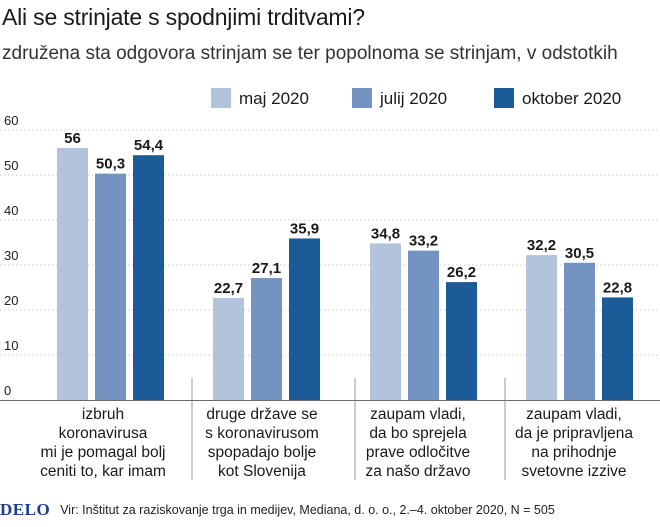 The width and height of the screenshot is (660, 527). I want to click on category-label: prave odločitve, so click(418, 452).